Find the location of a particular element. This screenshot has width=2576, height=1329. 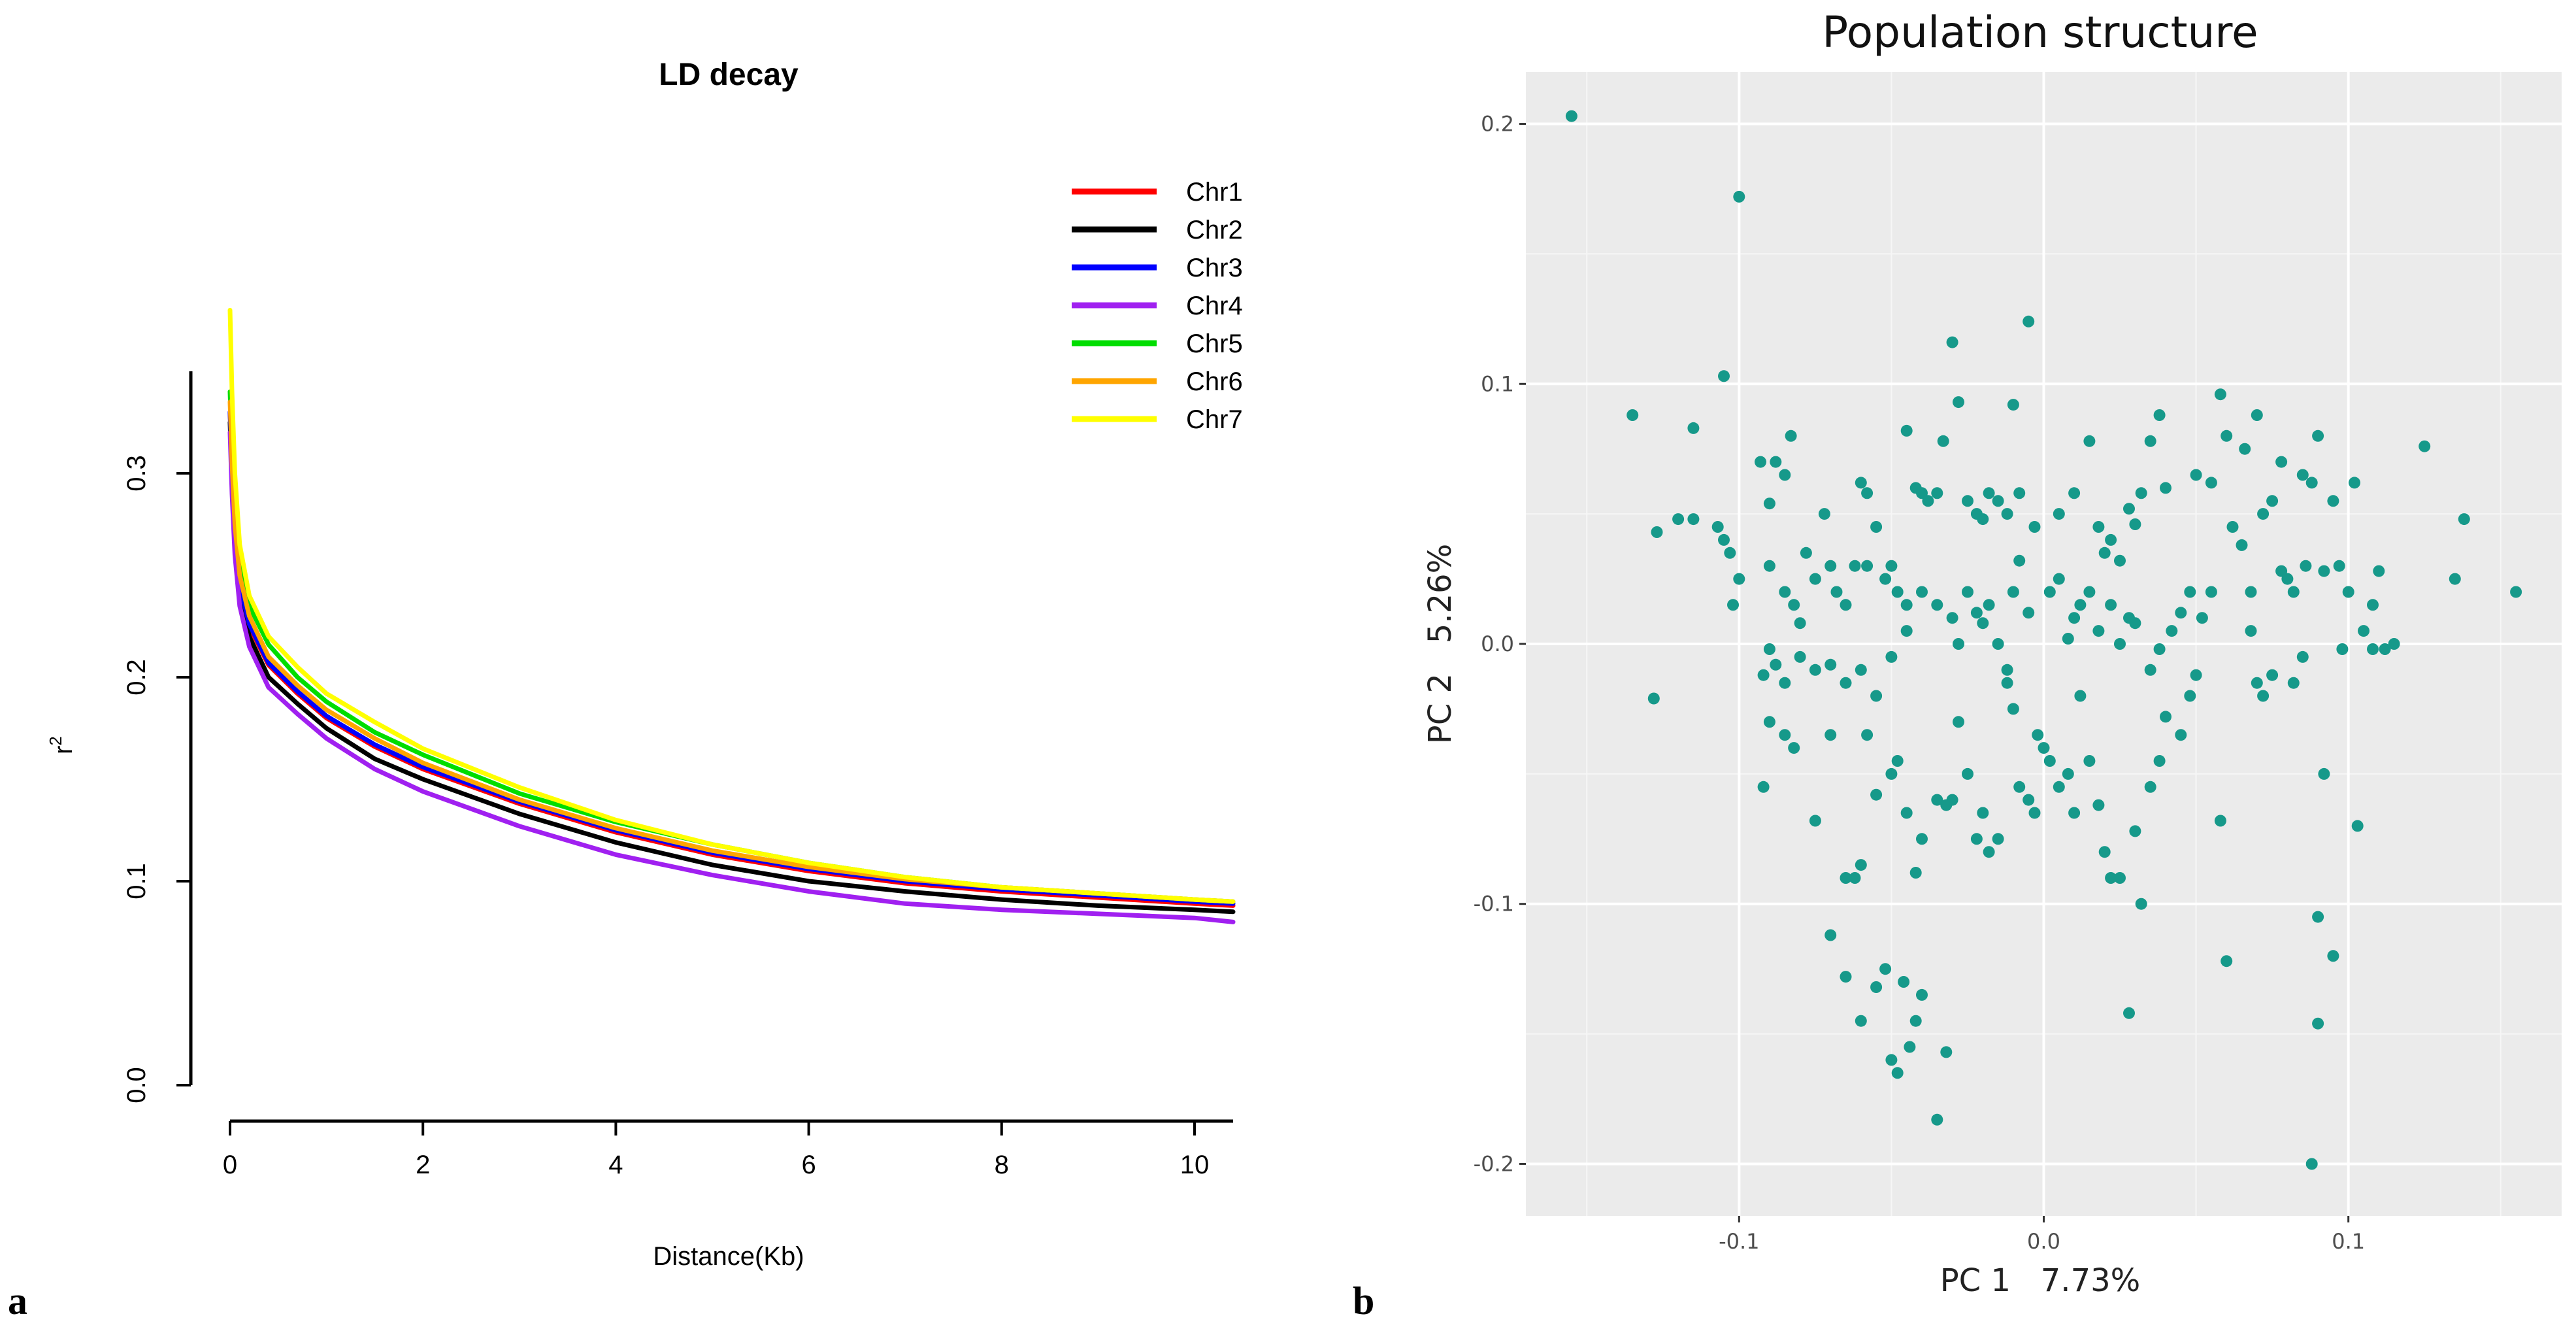

pc-y-tick-label: 0.2 is located at coordinates (1497, 124).